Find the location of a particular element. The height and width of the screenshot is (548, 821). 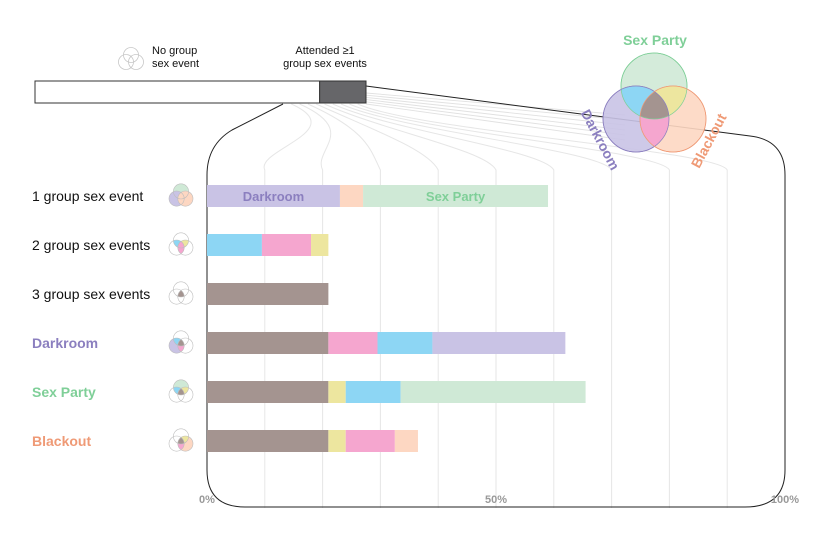

overall-segment-attended is located at coordinates (343, 92).